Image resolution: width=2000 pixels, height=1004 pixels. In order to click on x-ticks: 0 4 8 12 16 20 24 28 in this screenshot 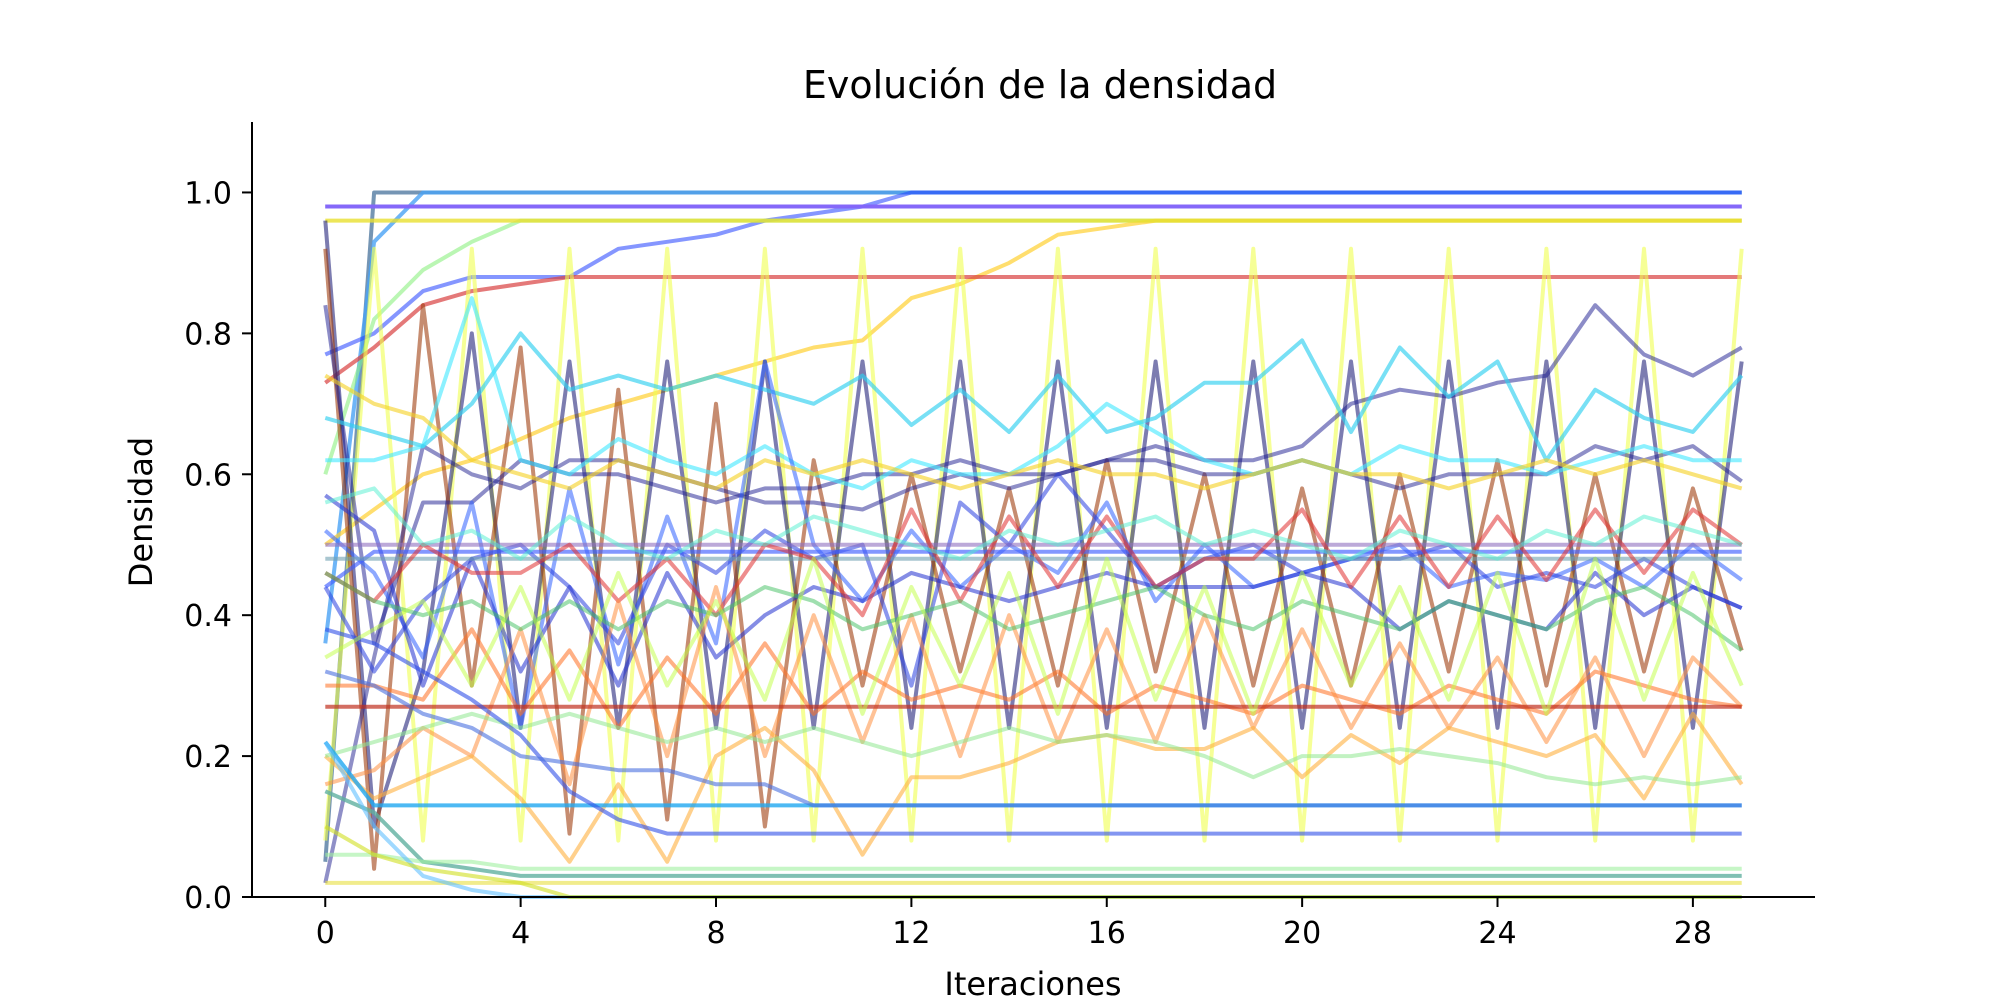, I will do `click(1014, 924)`.